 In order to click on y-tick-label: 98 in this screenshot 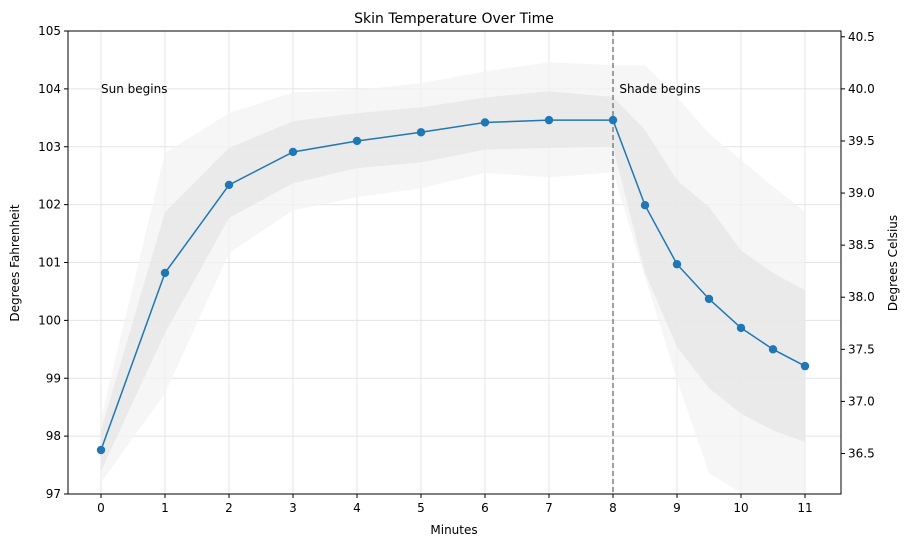, I will do `click(53, 436)`.